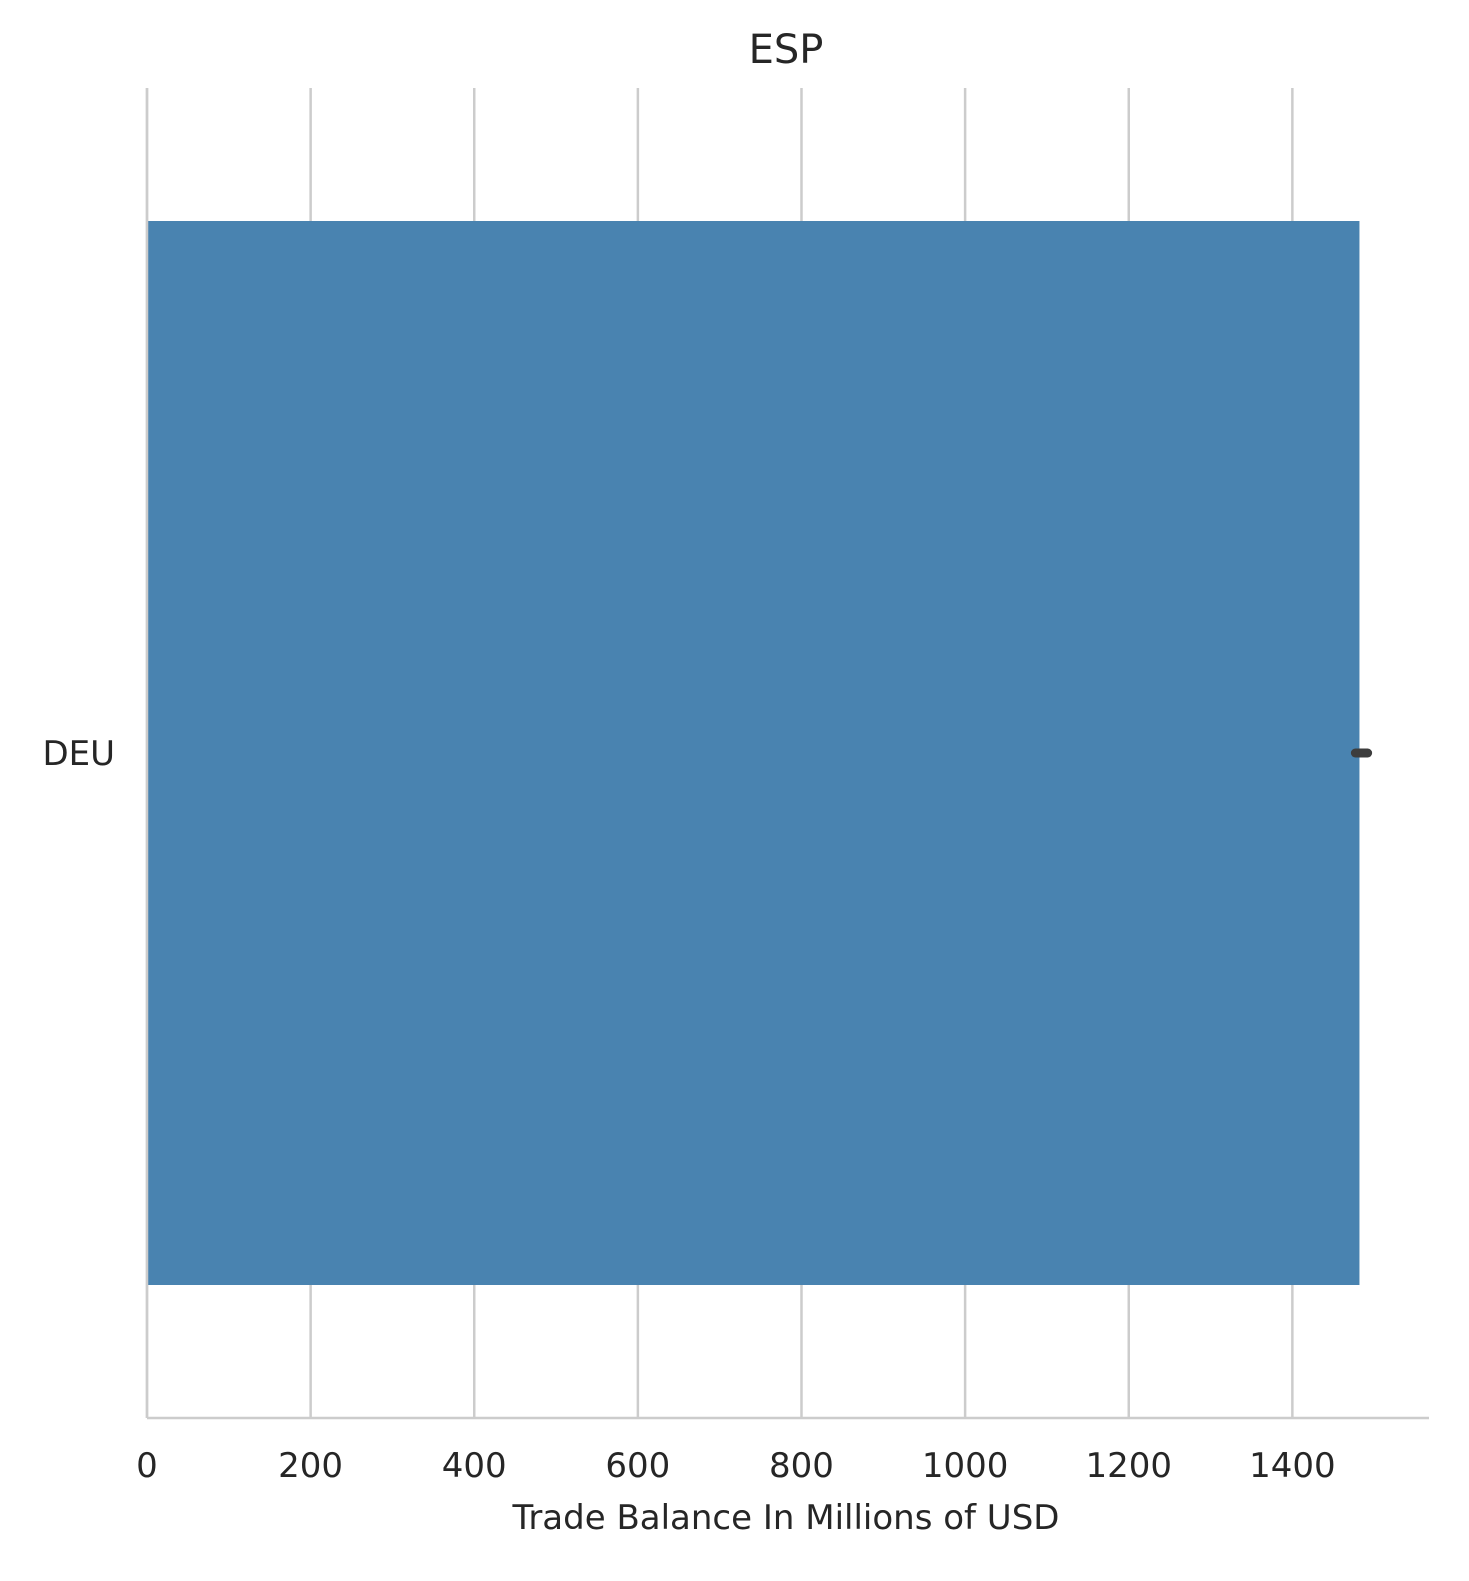  Describe the element at coordinates (801, 1466) in the screenshot. I see `x-tick-label-800: 800` at that location.